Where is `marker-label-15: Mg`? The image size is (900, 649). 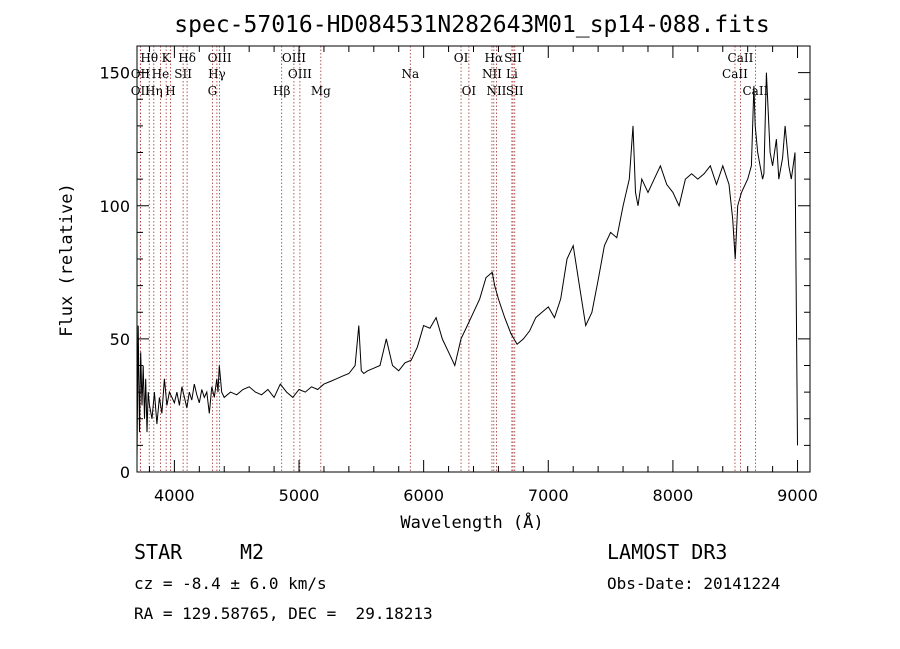 marker-label-15: Mg is located at coordinates (321, 91).